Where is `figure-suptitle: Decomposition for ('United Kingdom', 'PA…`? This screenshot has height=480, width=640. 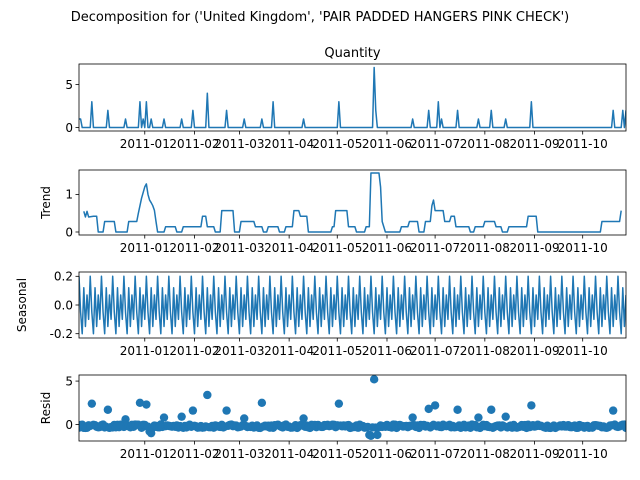 figure-suptitle: Decomposition for ('United Kingdom', 'PA… is located at coordinates (320, 17).